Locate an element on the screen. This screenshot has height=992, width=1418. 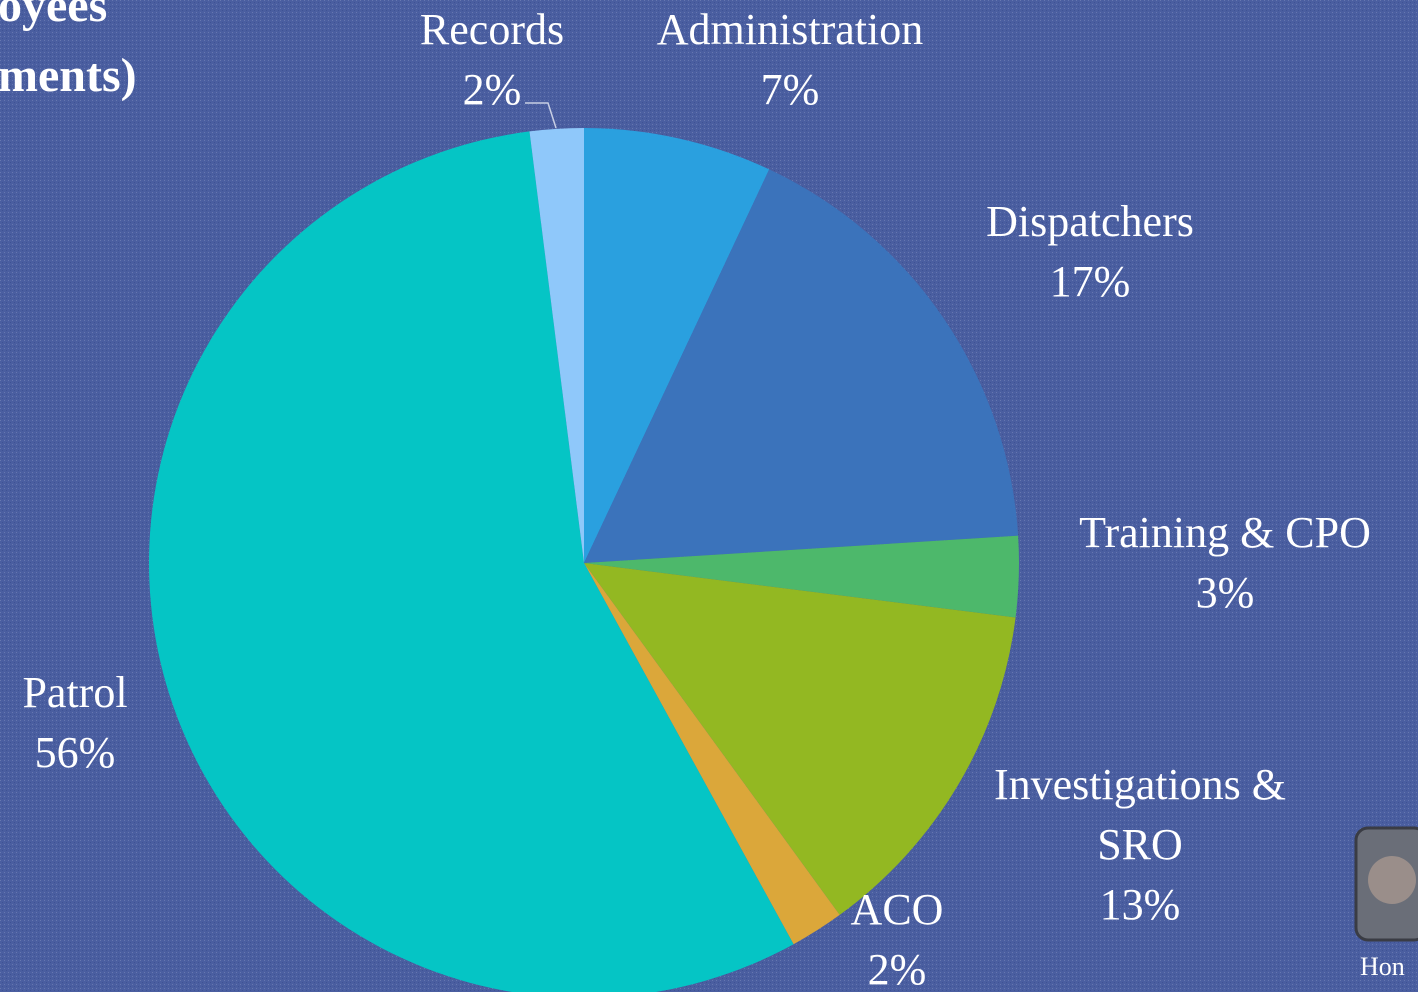
title-line: oyees is located at coordinates (54, 16).